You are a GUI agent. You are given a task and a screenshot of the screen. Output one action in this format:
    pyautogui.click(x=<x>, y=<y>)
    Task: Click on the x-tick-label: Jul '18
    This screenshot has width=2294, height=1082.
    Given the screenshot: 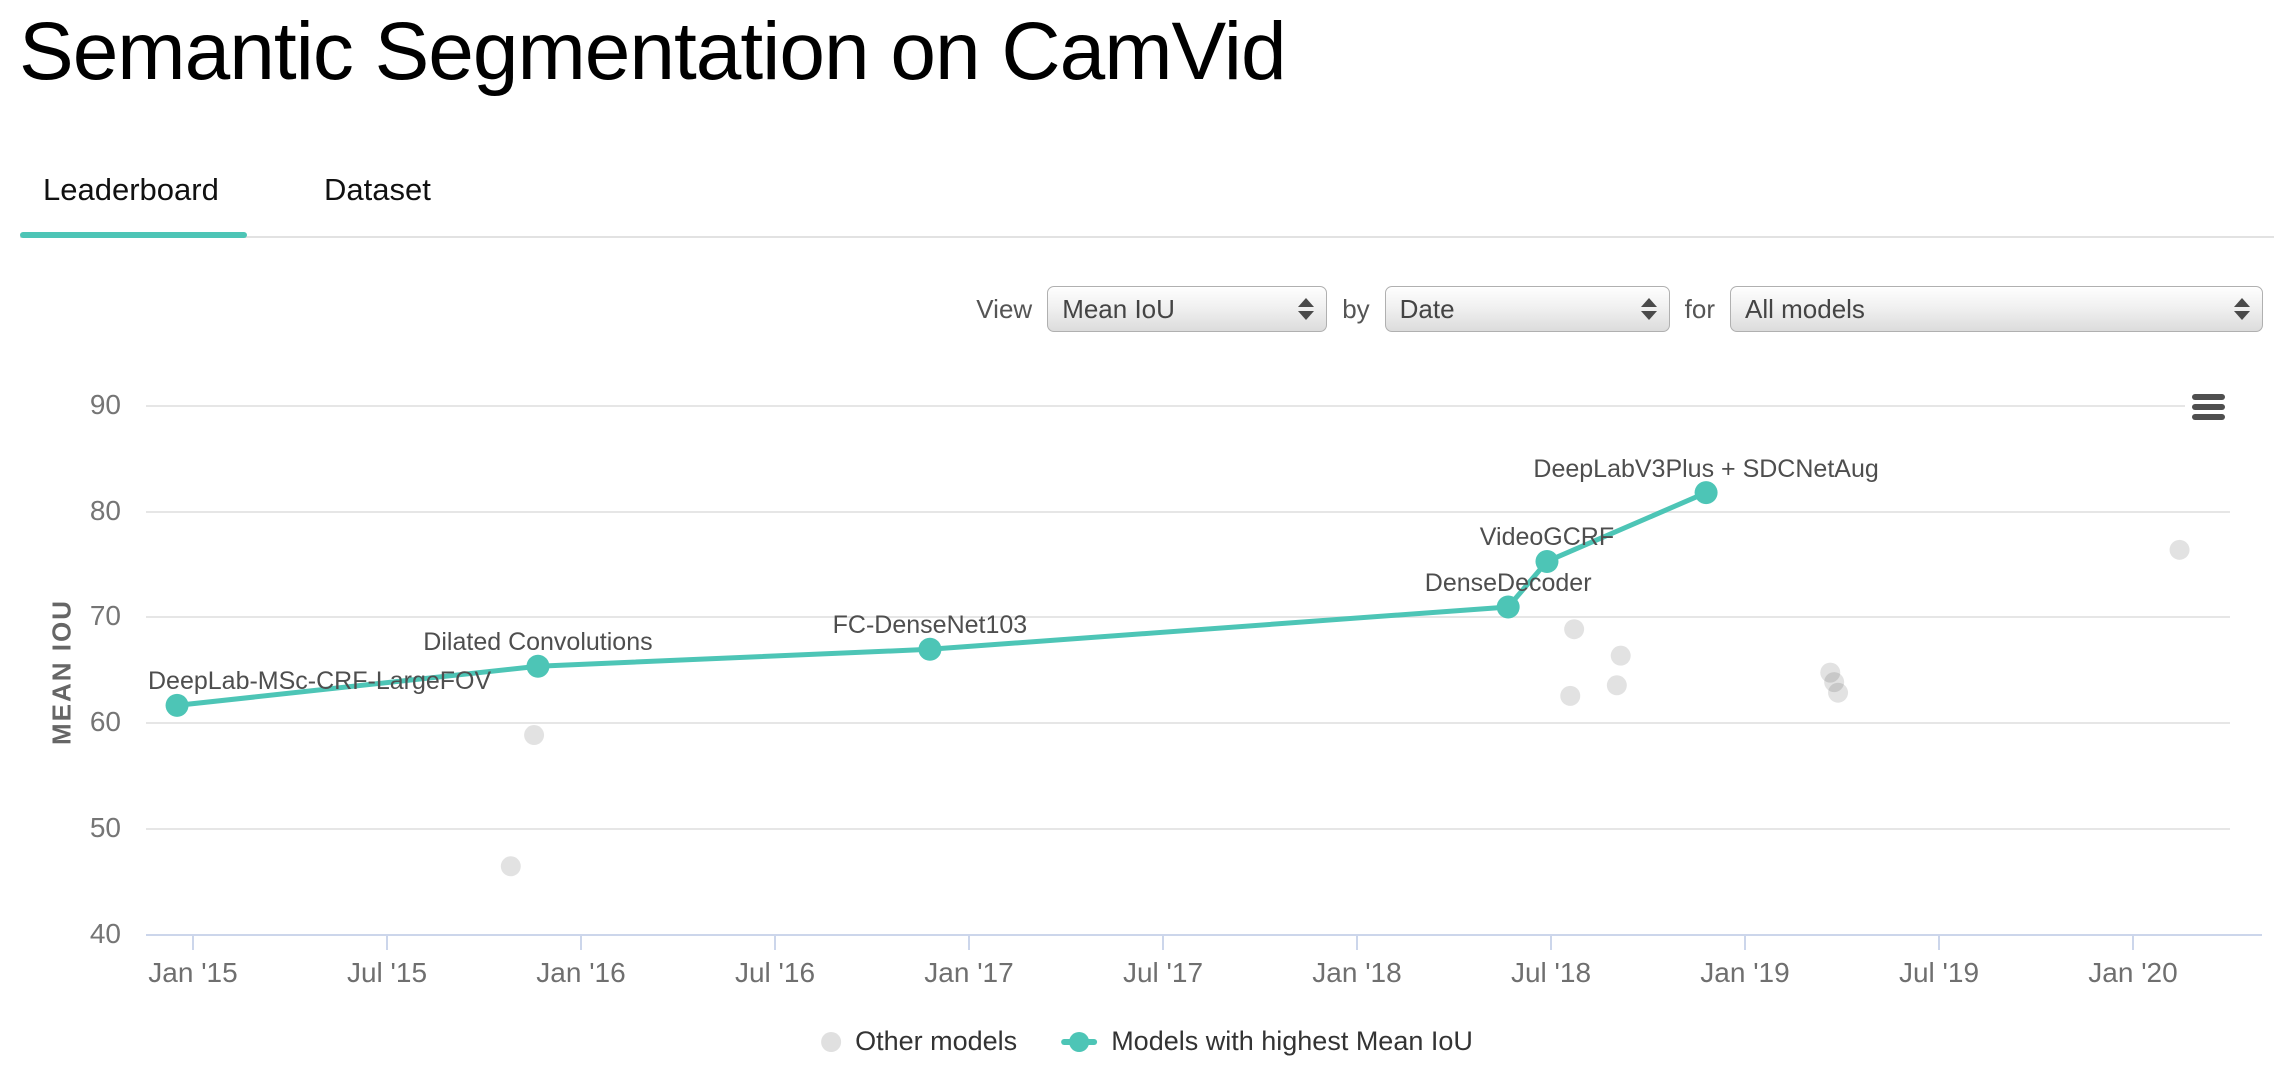 What is the action you would take?
    pyautogui.click(x=1551, y=972)
    